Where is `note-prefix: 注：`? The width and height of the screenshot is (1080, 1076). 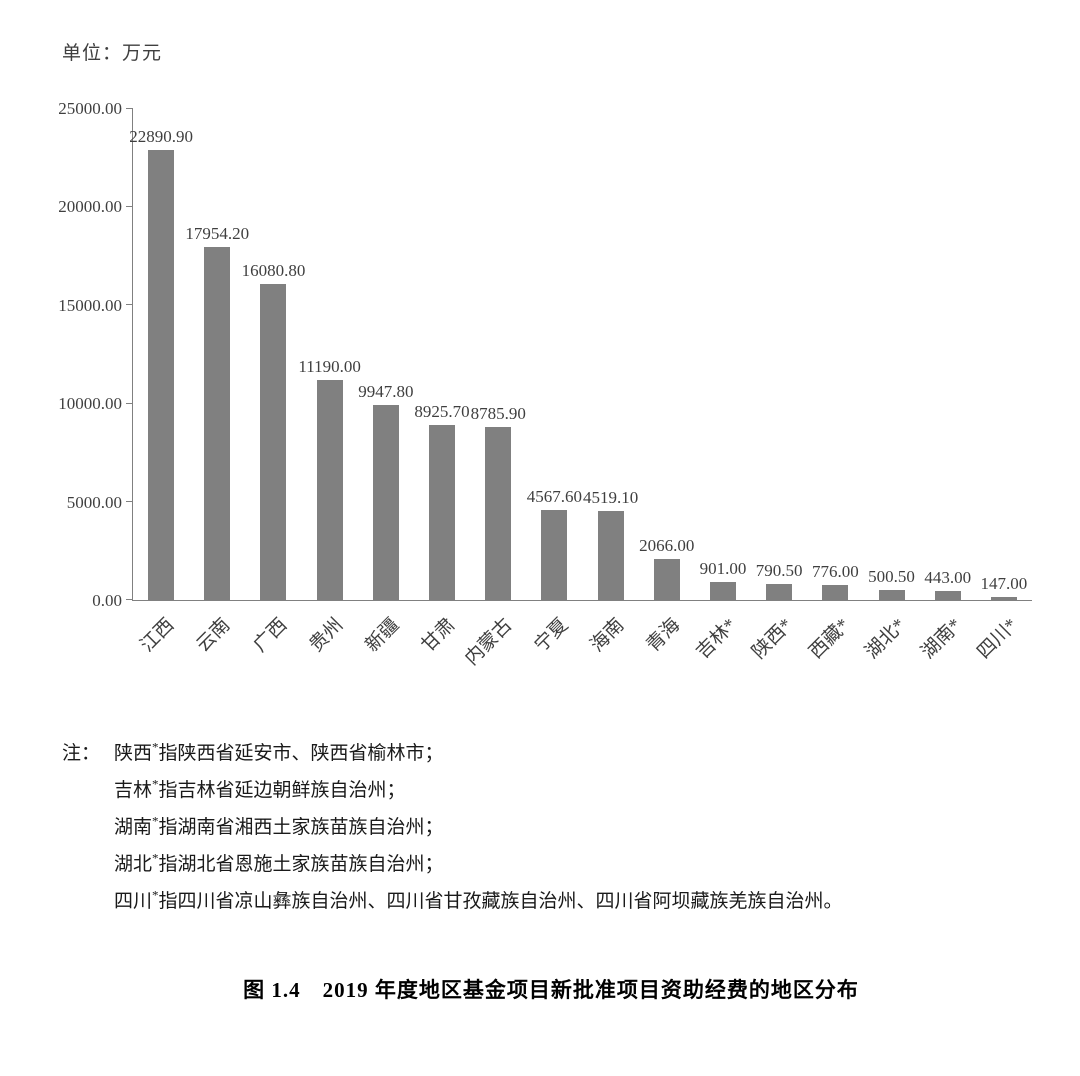 note-prefix: 注： is located at coordinates (81, 753).